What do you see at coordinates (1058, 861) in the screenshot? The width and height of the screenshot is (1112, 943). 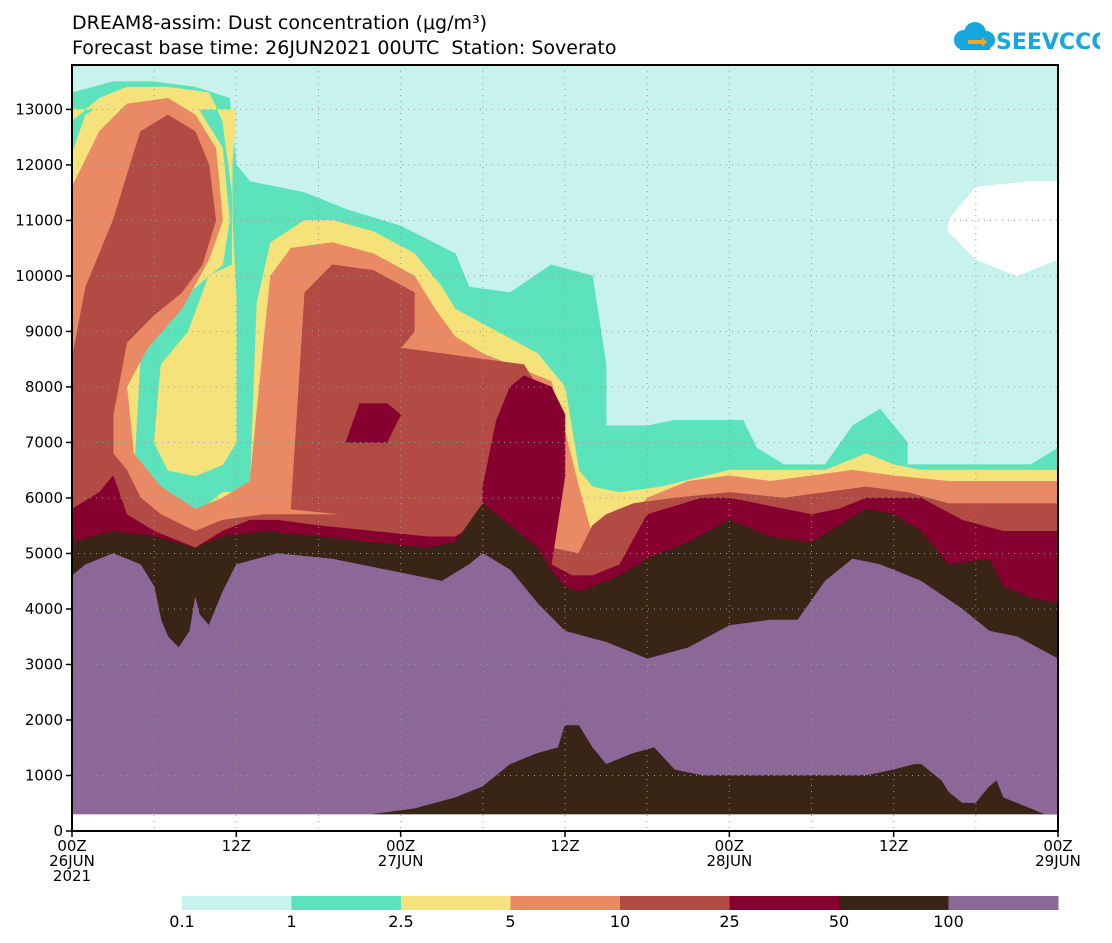 I see `x-tick-label: 29JUN` at bounding box center [1058, 861].